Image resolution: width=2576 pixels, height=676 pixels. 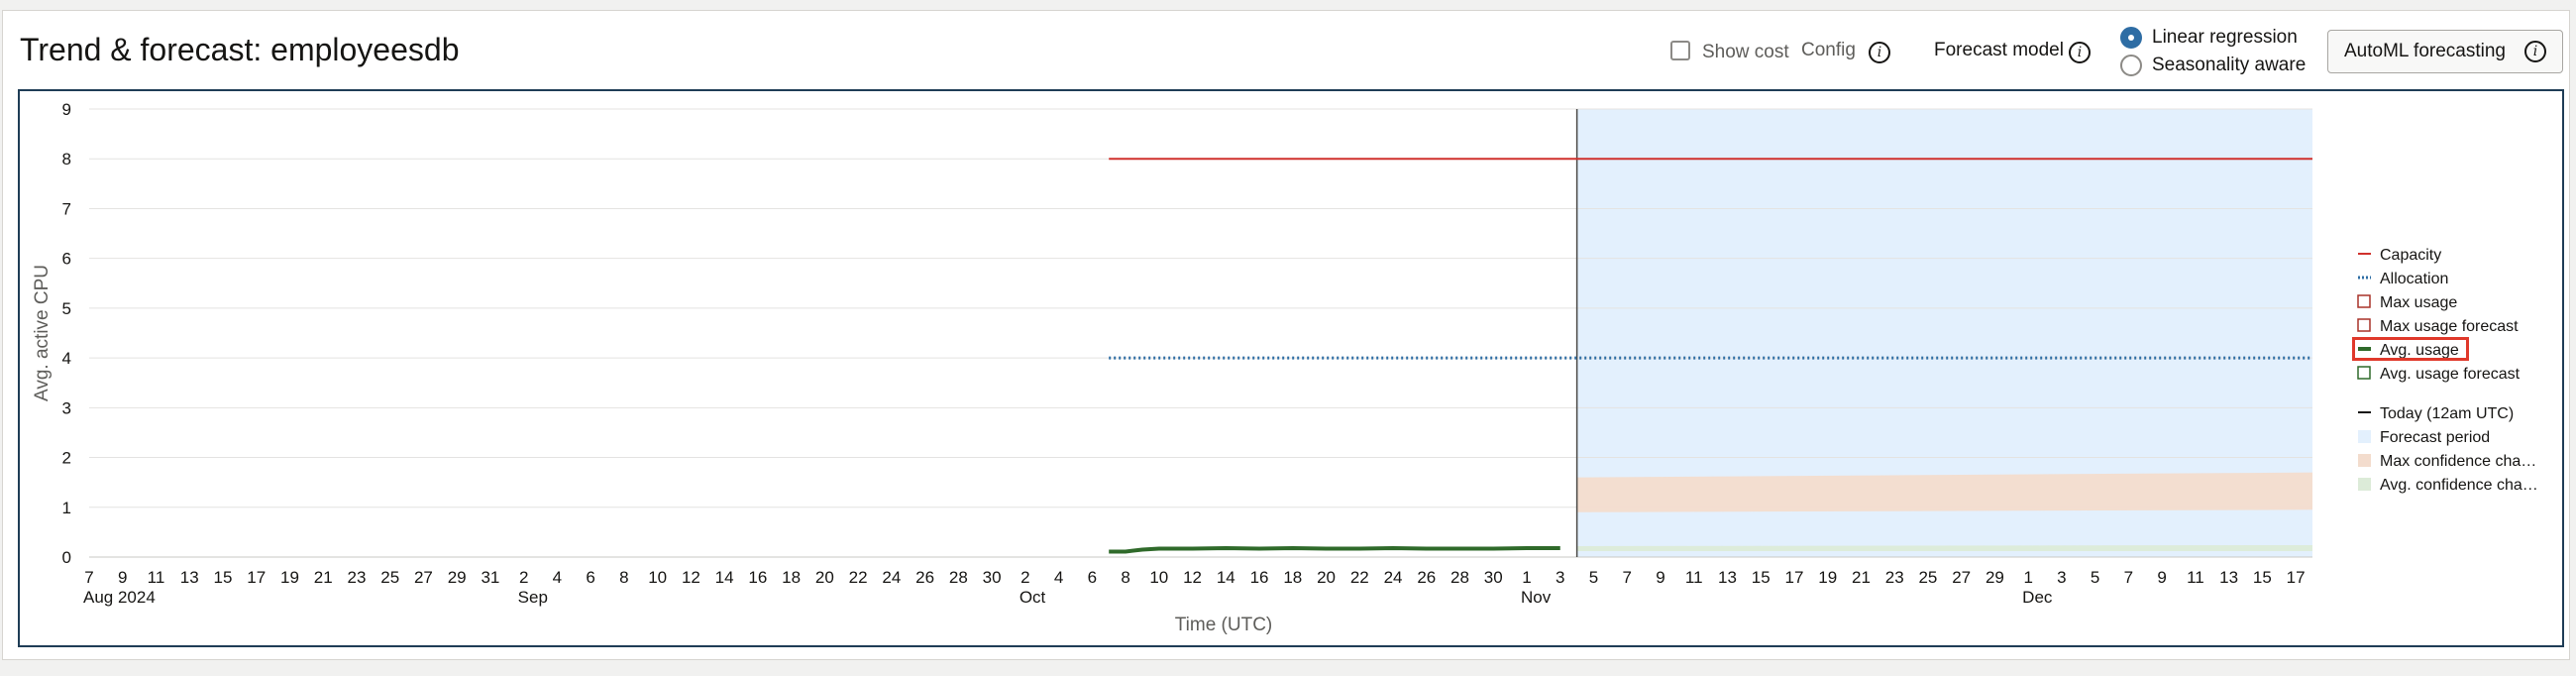 I want to click on x-tick-label: 5, so click(x=1593, y=577).